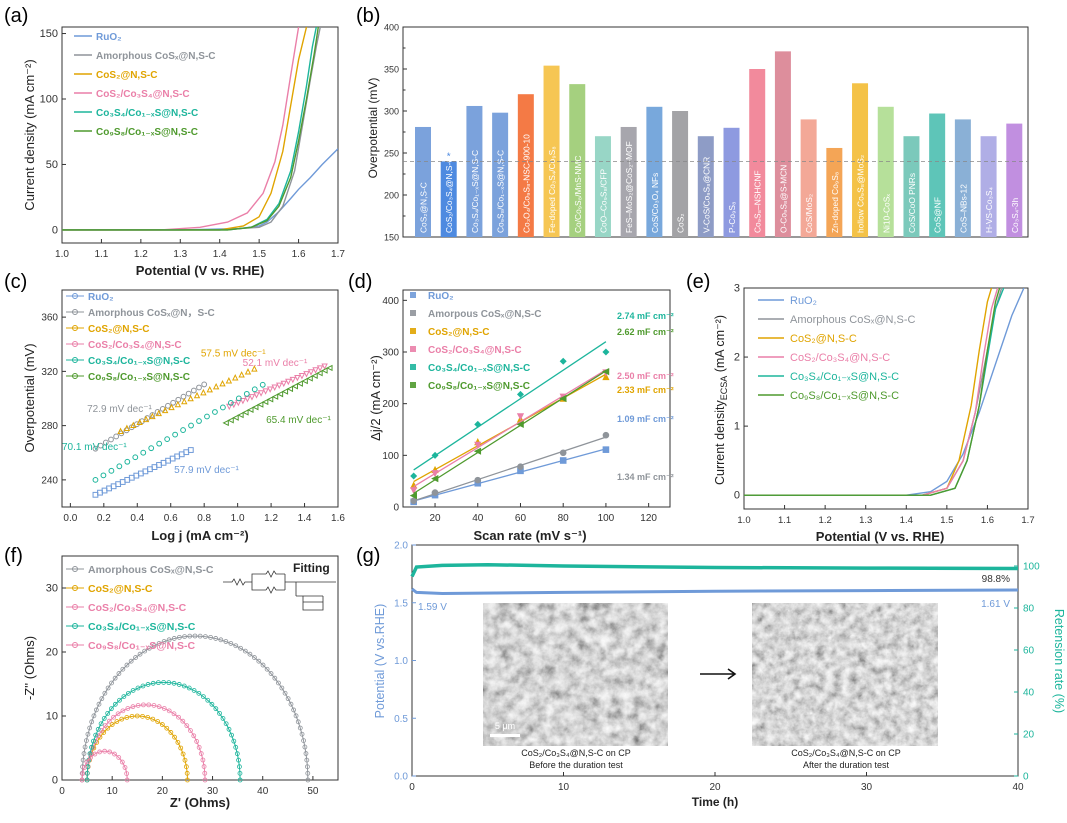 Image resolution: width=1067 pixels, height=823 pixels. I want to click on x-axis-title: Potential (V vs. RHE), so click(880, 536).